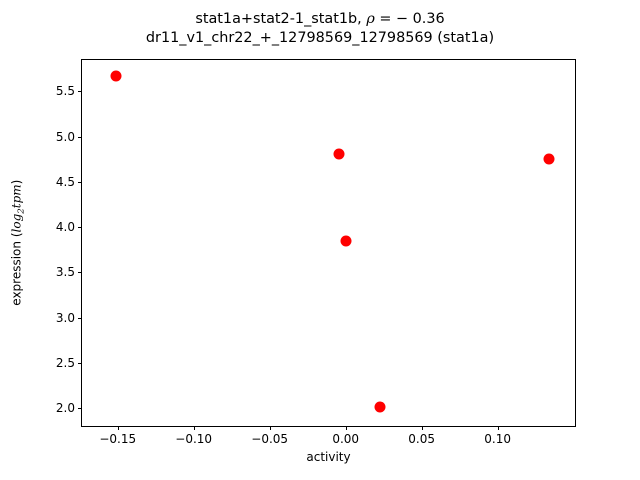  Describe the element at coordinates (370, 19) in the screenshot. I see `rho-symbol: ρ` at that location.